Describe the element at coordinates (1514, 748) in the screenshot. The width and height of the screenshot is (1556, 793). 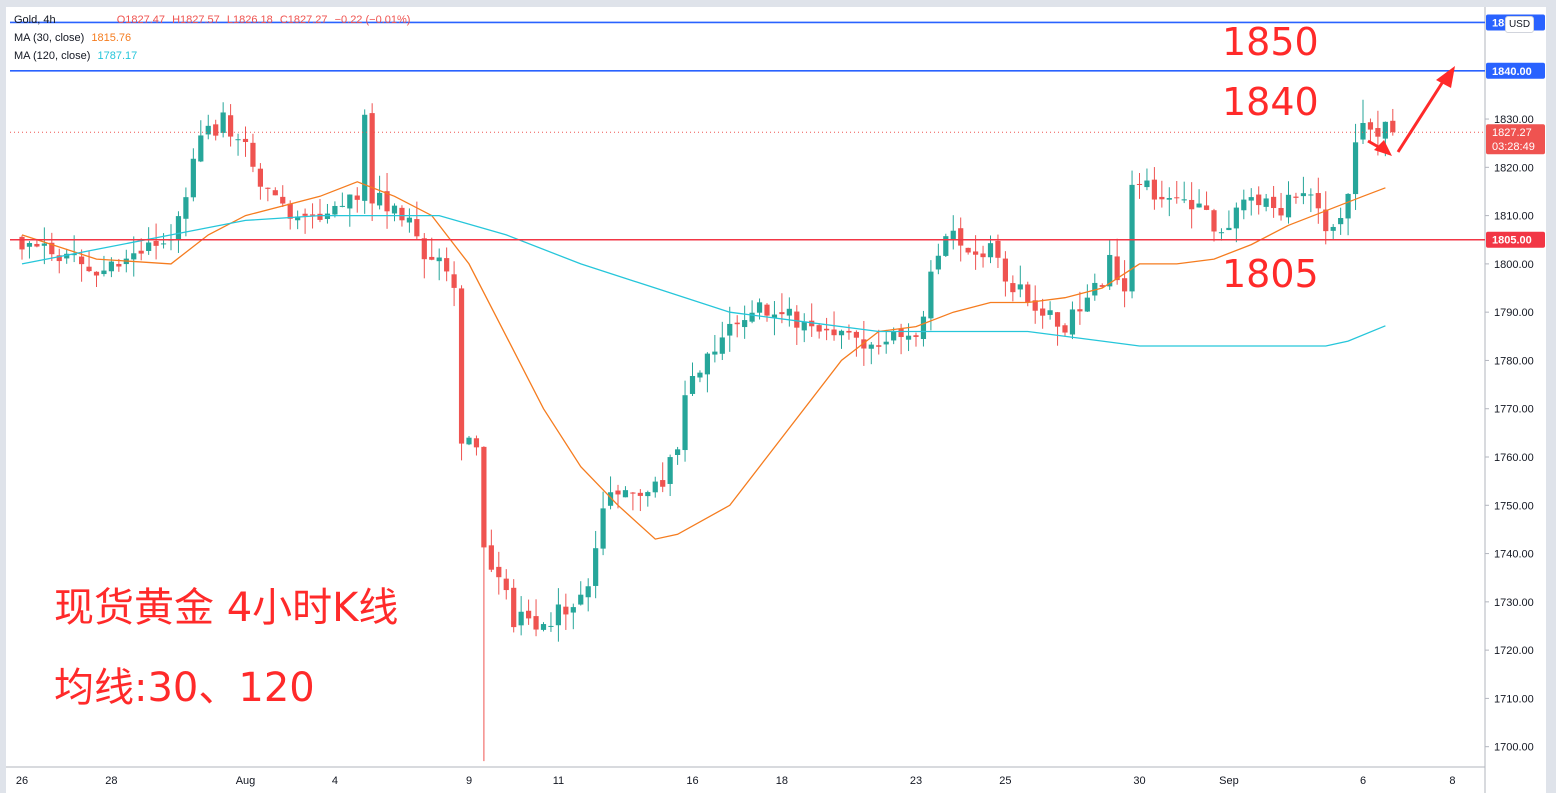
I see `y-tick-label: 1700.00` at that location.